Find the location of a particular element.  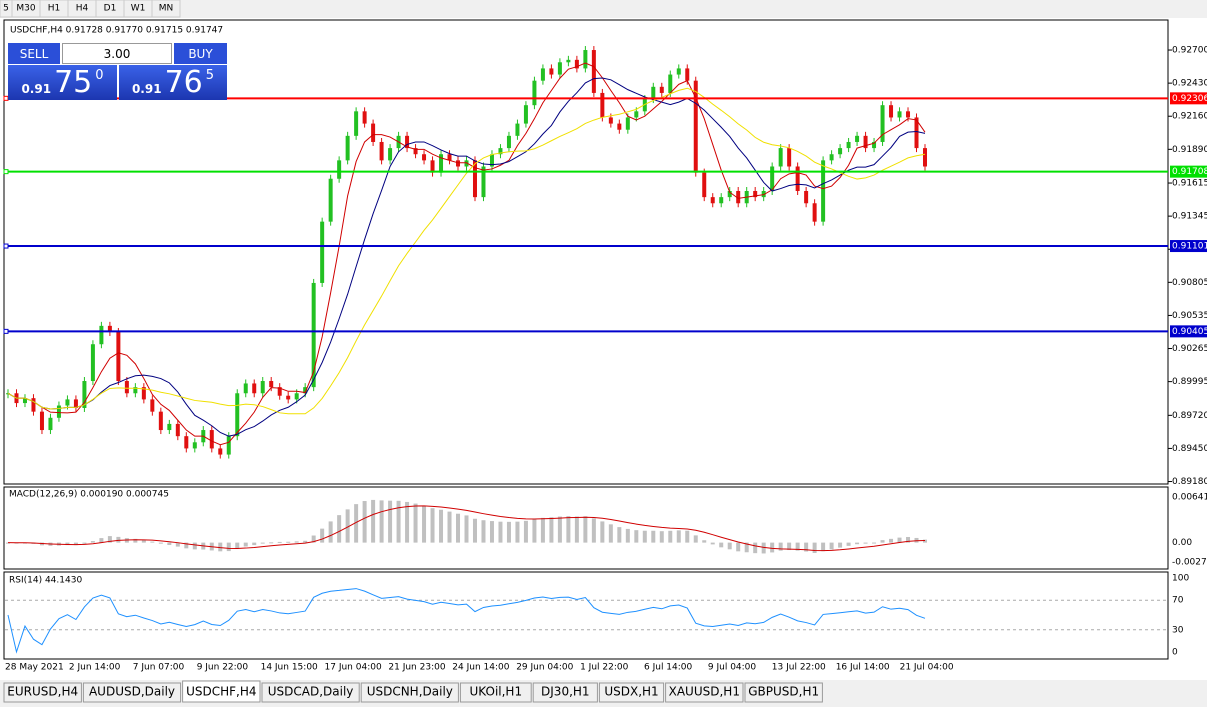

symbol-tab-label: USDCHF,H4 is located at coordinates (221, 692).